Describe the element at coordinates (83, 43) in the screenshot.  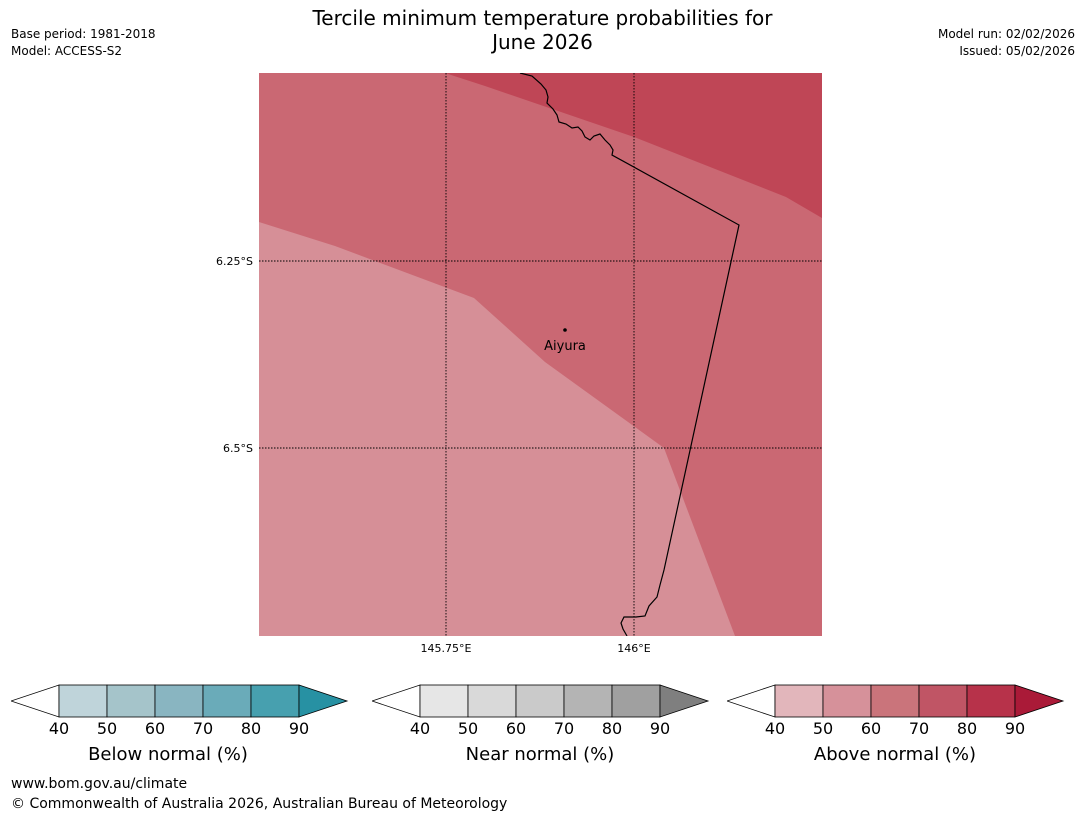
I see `meta-left: Base period: 1981-2018 Model: ACCESS-S2` at that location.